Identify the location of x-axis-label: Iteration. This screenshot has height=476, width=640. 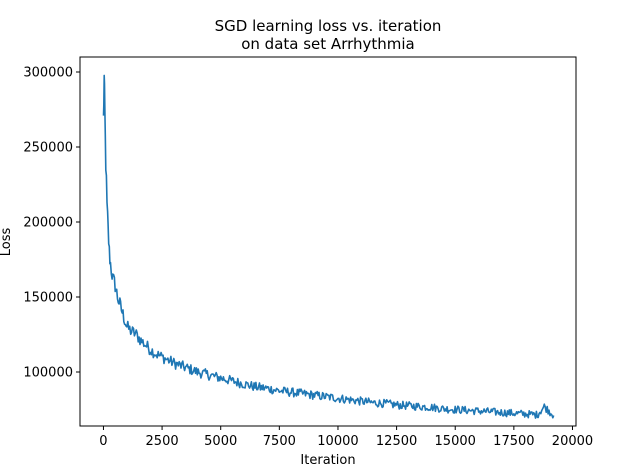
(327, 460).